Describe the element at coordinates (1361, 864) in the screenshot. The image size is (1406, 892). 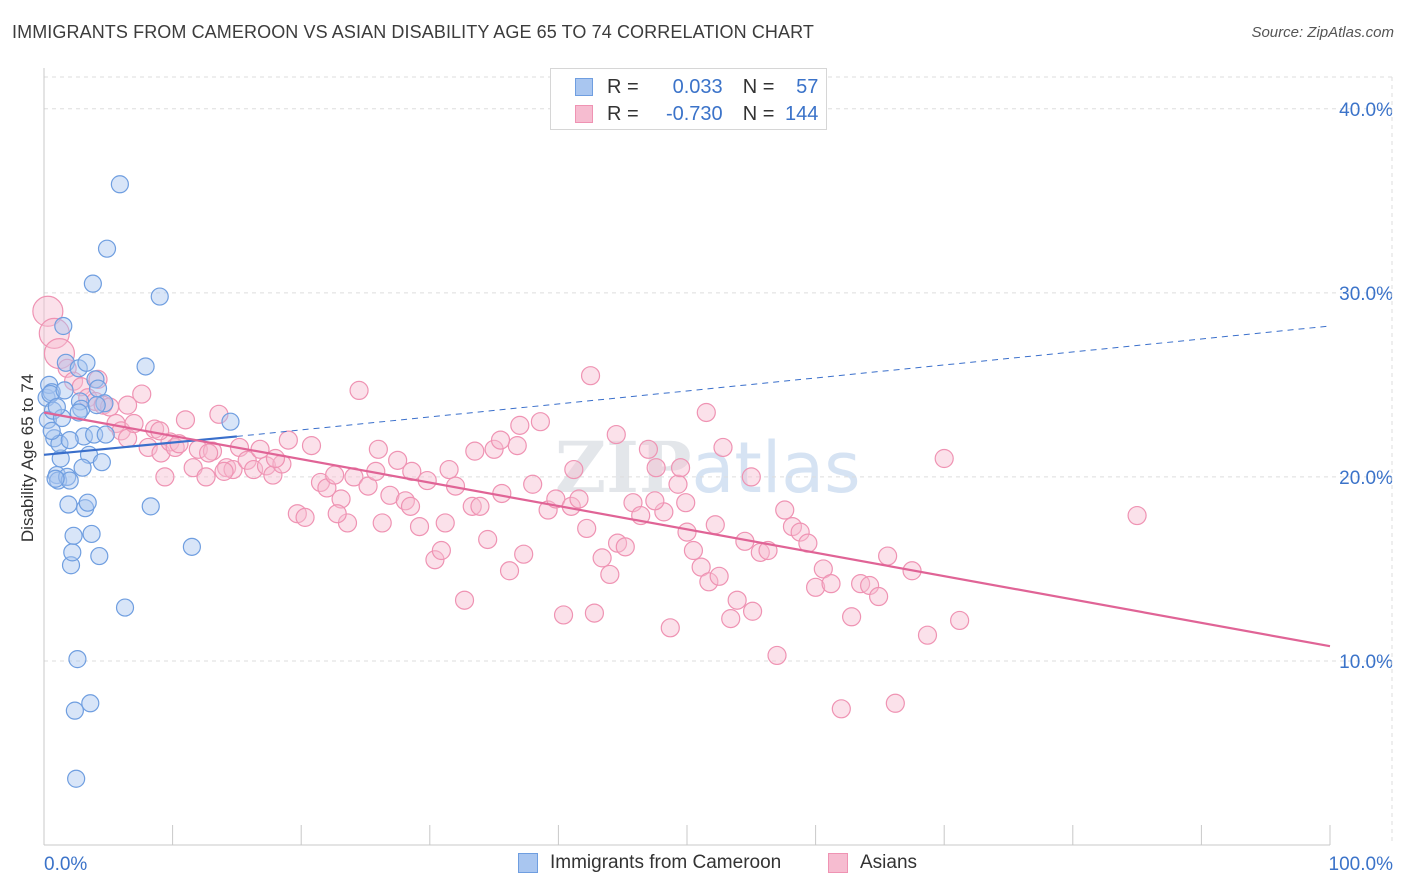
I see `x-tick-label: 100.0%` at that location.